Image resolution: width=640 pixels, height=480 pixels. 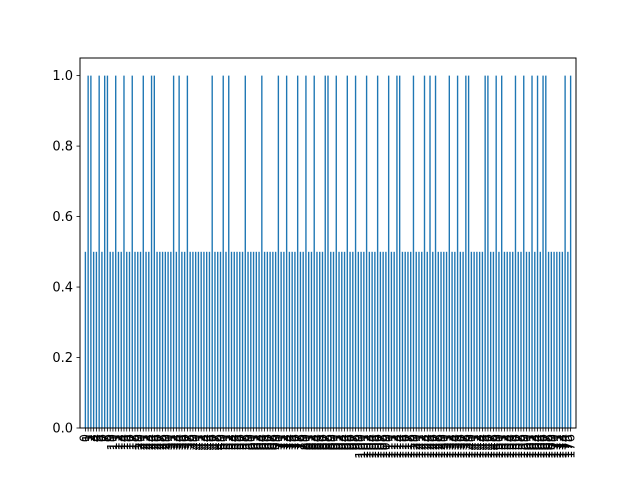 I want to click on x-tick-label: 146, so click(x=488, y=446).